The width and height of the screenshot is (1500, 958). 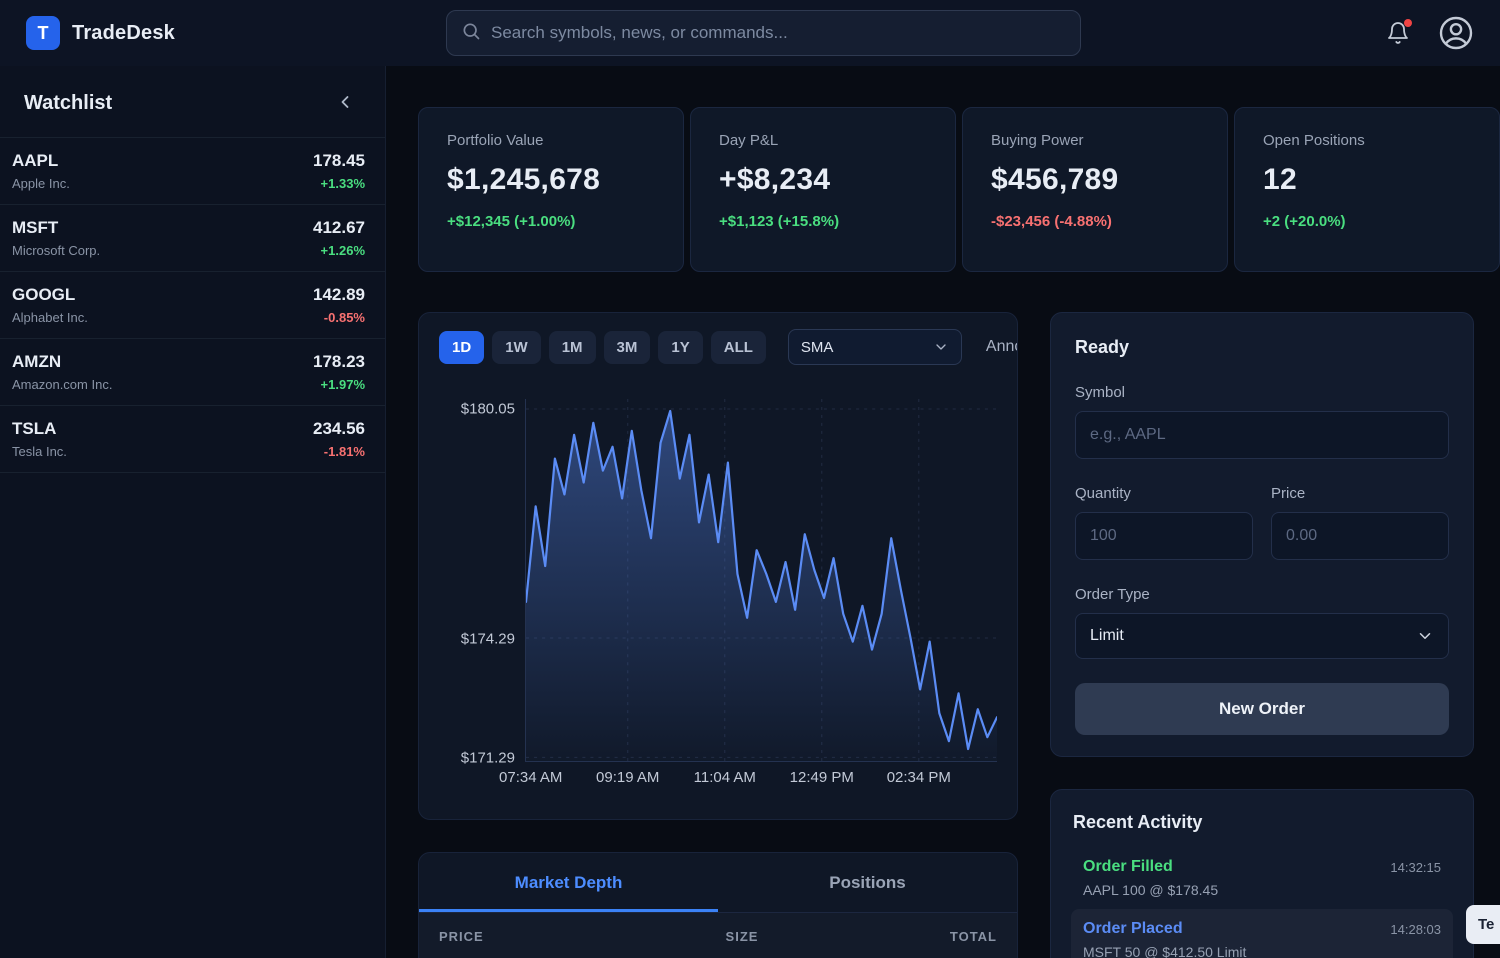 I want to click on market-depth-panel: Market Depth Positions PRICE SIZE TOTAL, so click(x=718, y=905).